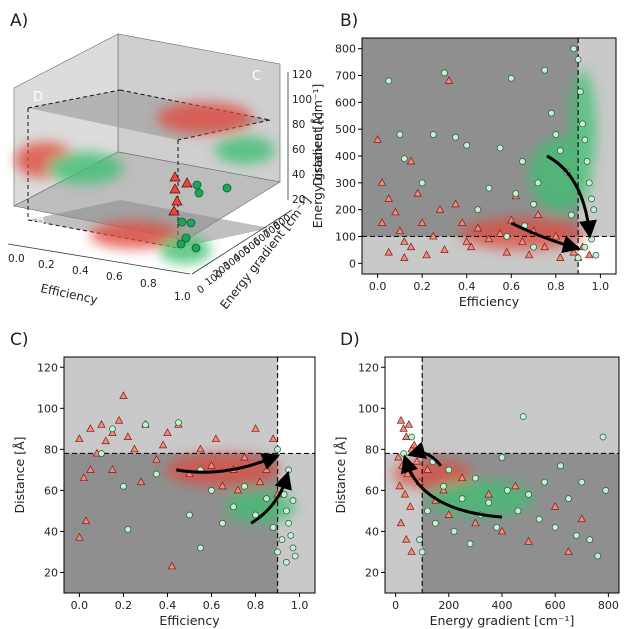  Describe the element at coordinates (51, 531) in the screenshot. I see `y-tick-label: 40` at that location.